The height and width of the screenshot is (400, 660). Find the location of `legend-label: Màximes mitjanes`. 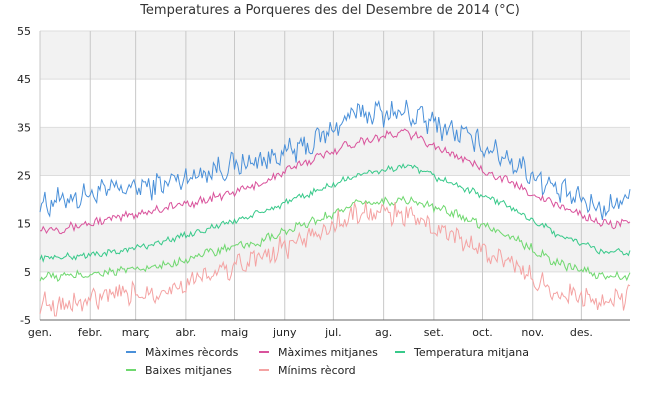

legend-label: Màximes mitjanes is located at coordinates (328, 352).